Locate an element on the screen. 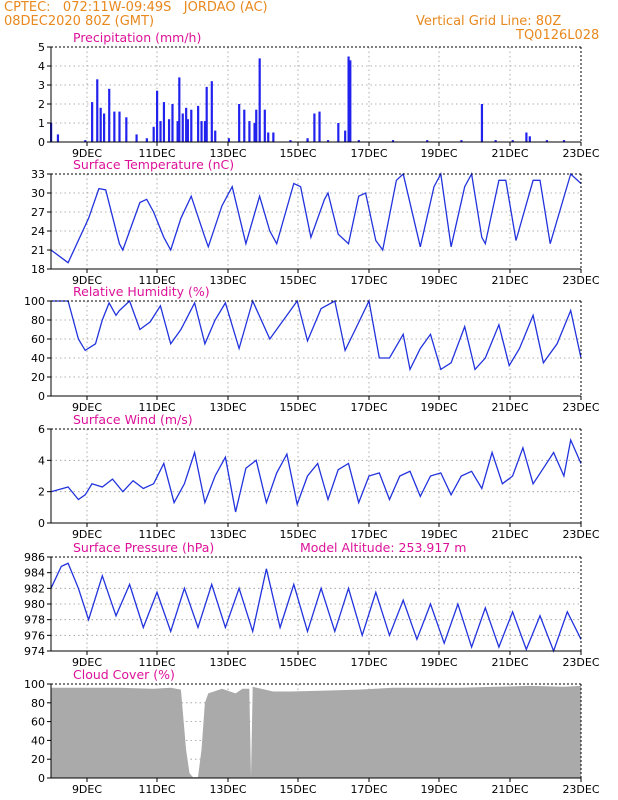 This screenshot has width=618, height=800. y-tick-label: 974 is located at coordinates (34, 651).